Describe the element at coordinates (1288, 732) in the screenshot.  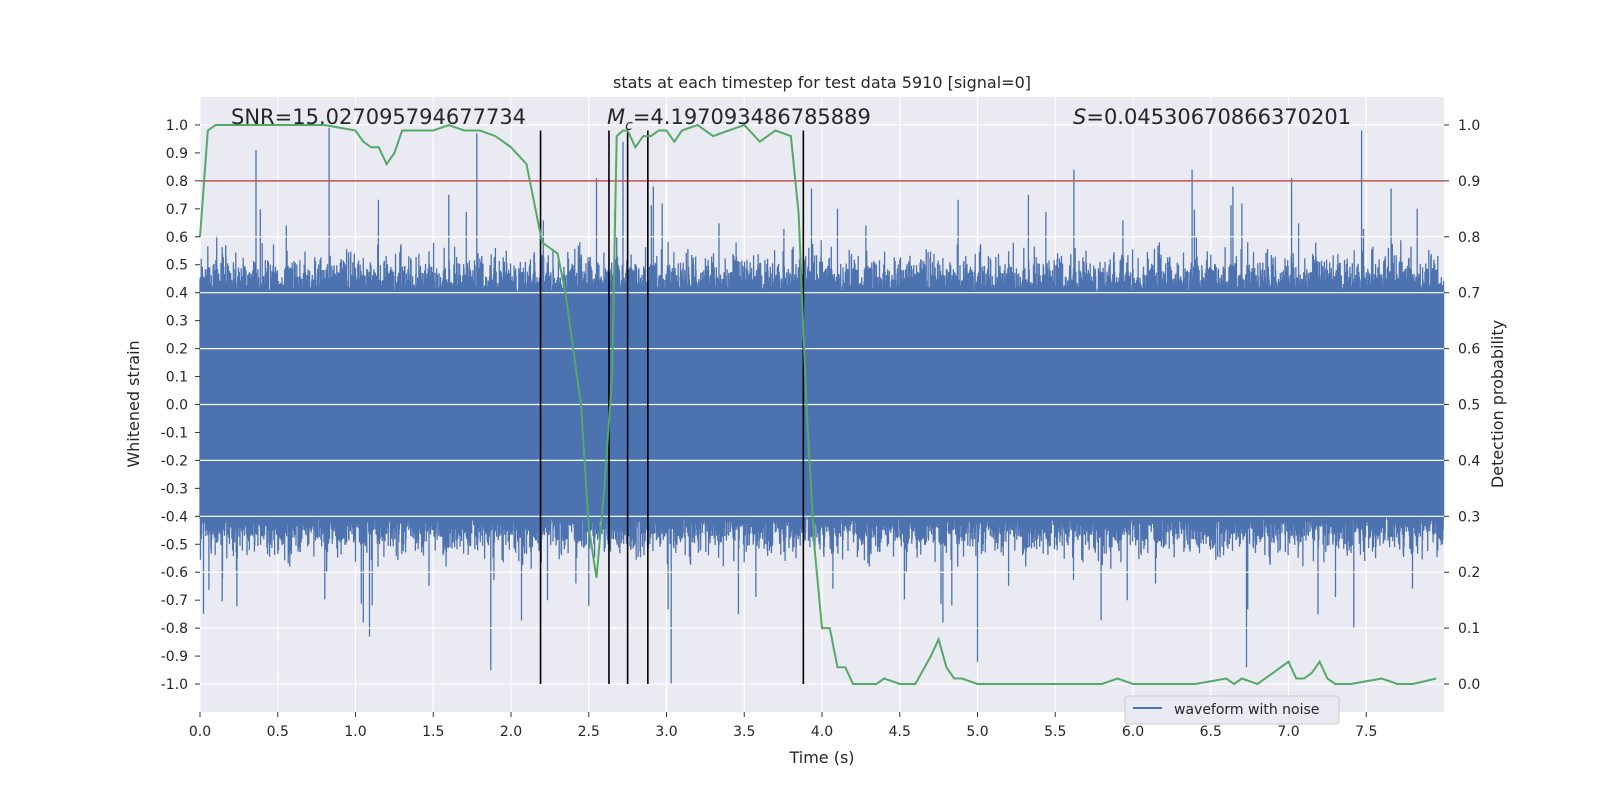
I see `x-tick-label: 7.0` at that location.